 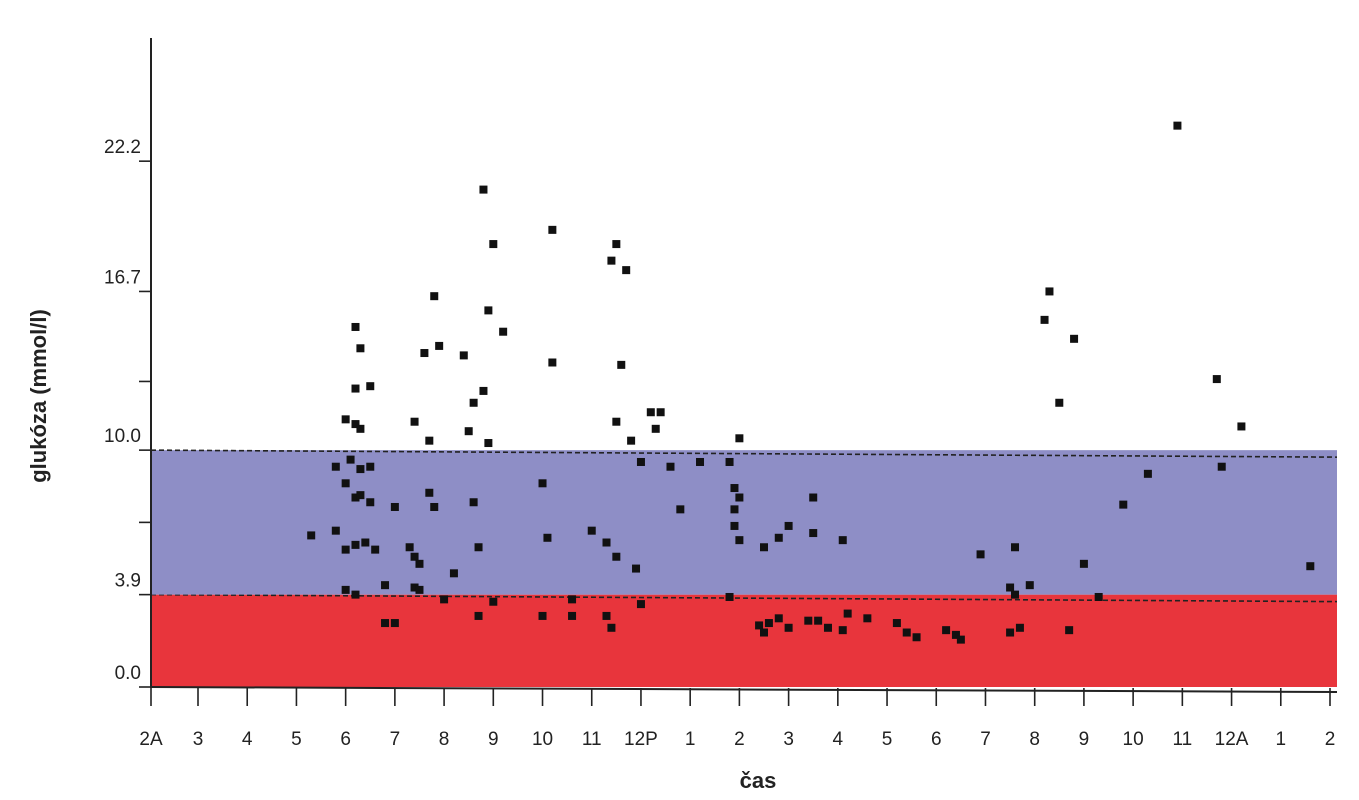 I want to click on y-tick-label-4: 22.2, so click(x=122, y=147).